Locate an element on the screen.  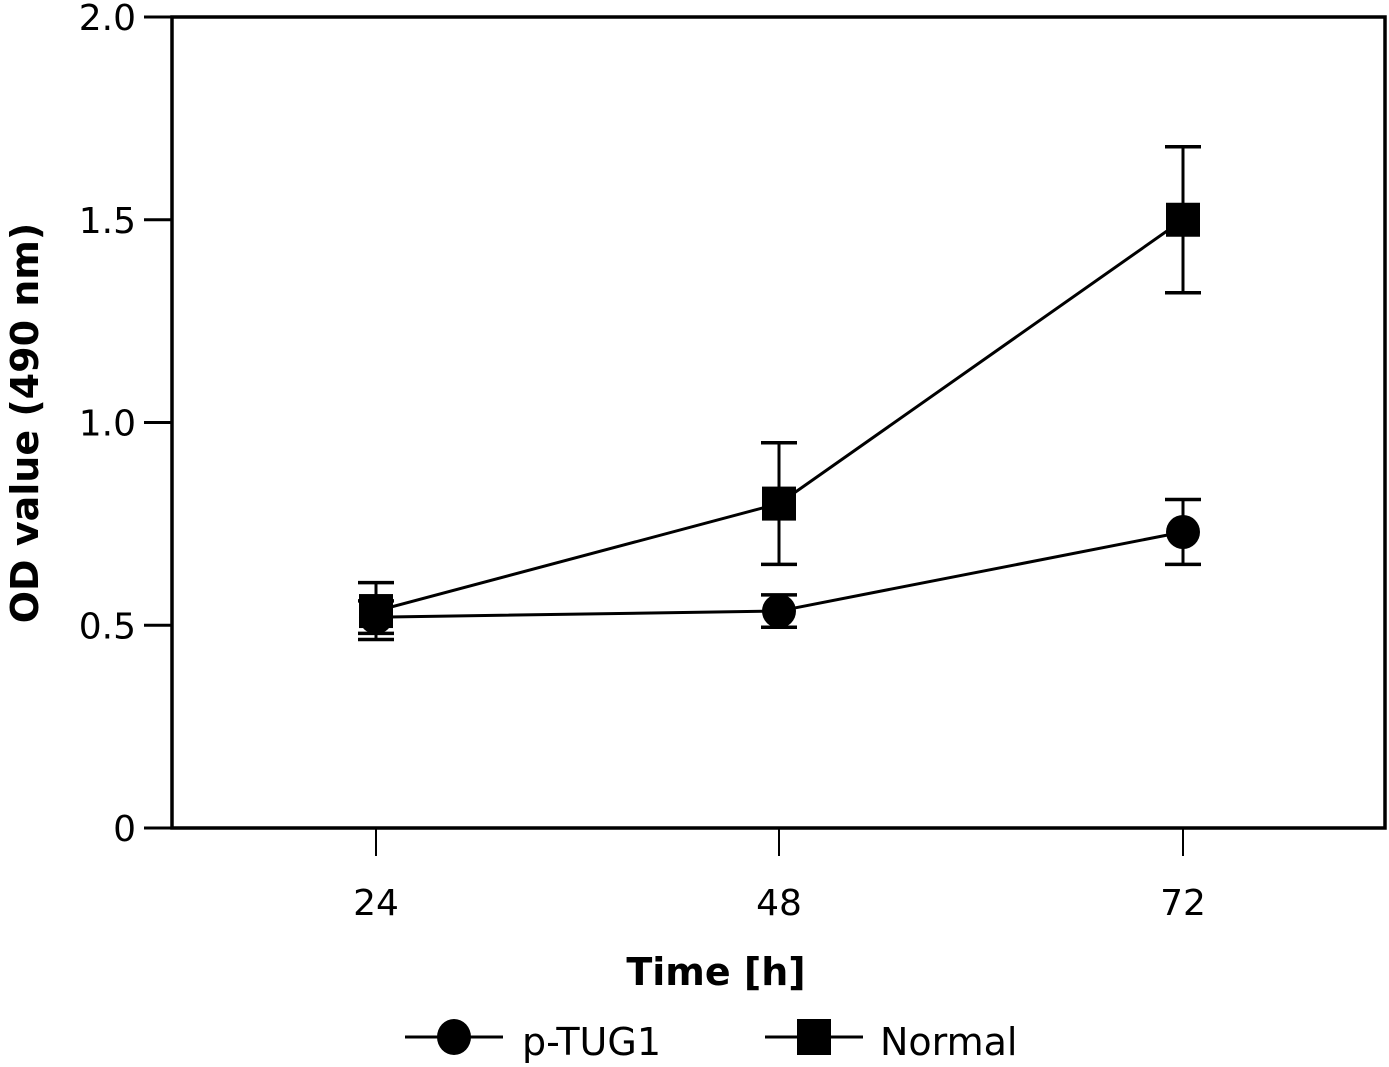
legend-marker-square is located at coordinates (814, 1037).